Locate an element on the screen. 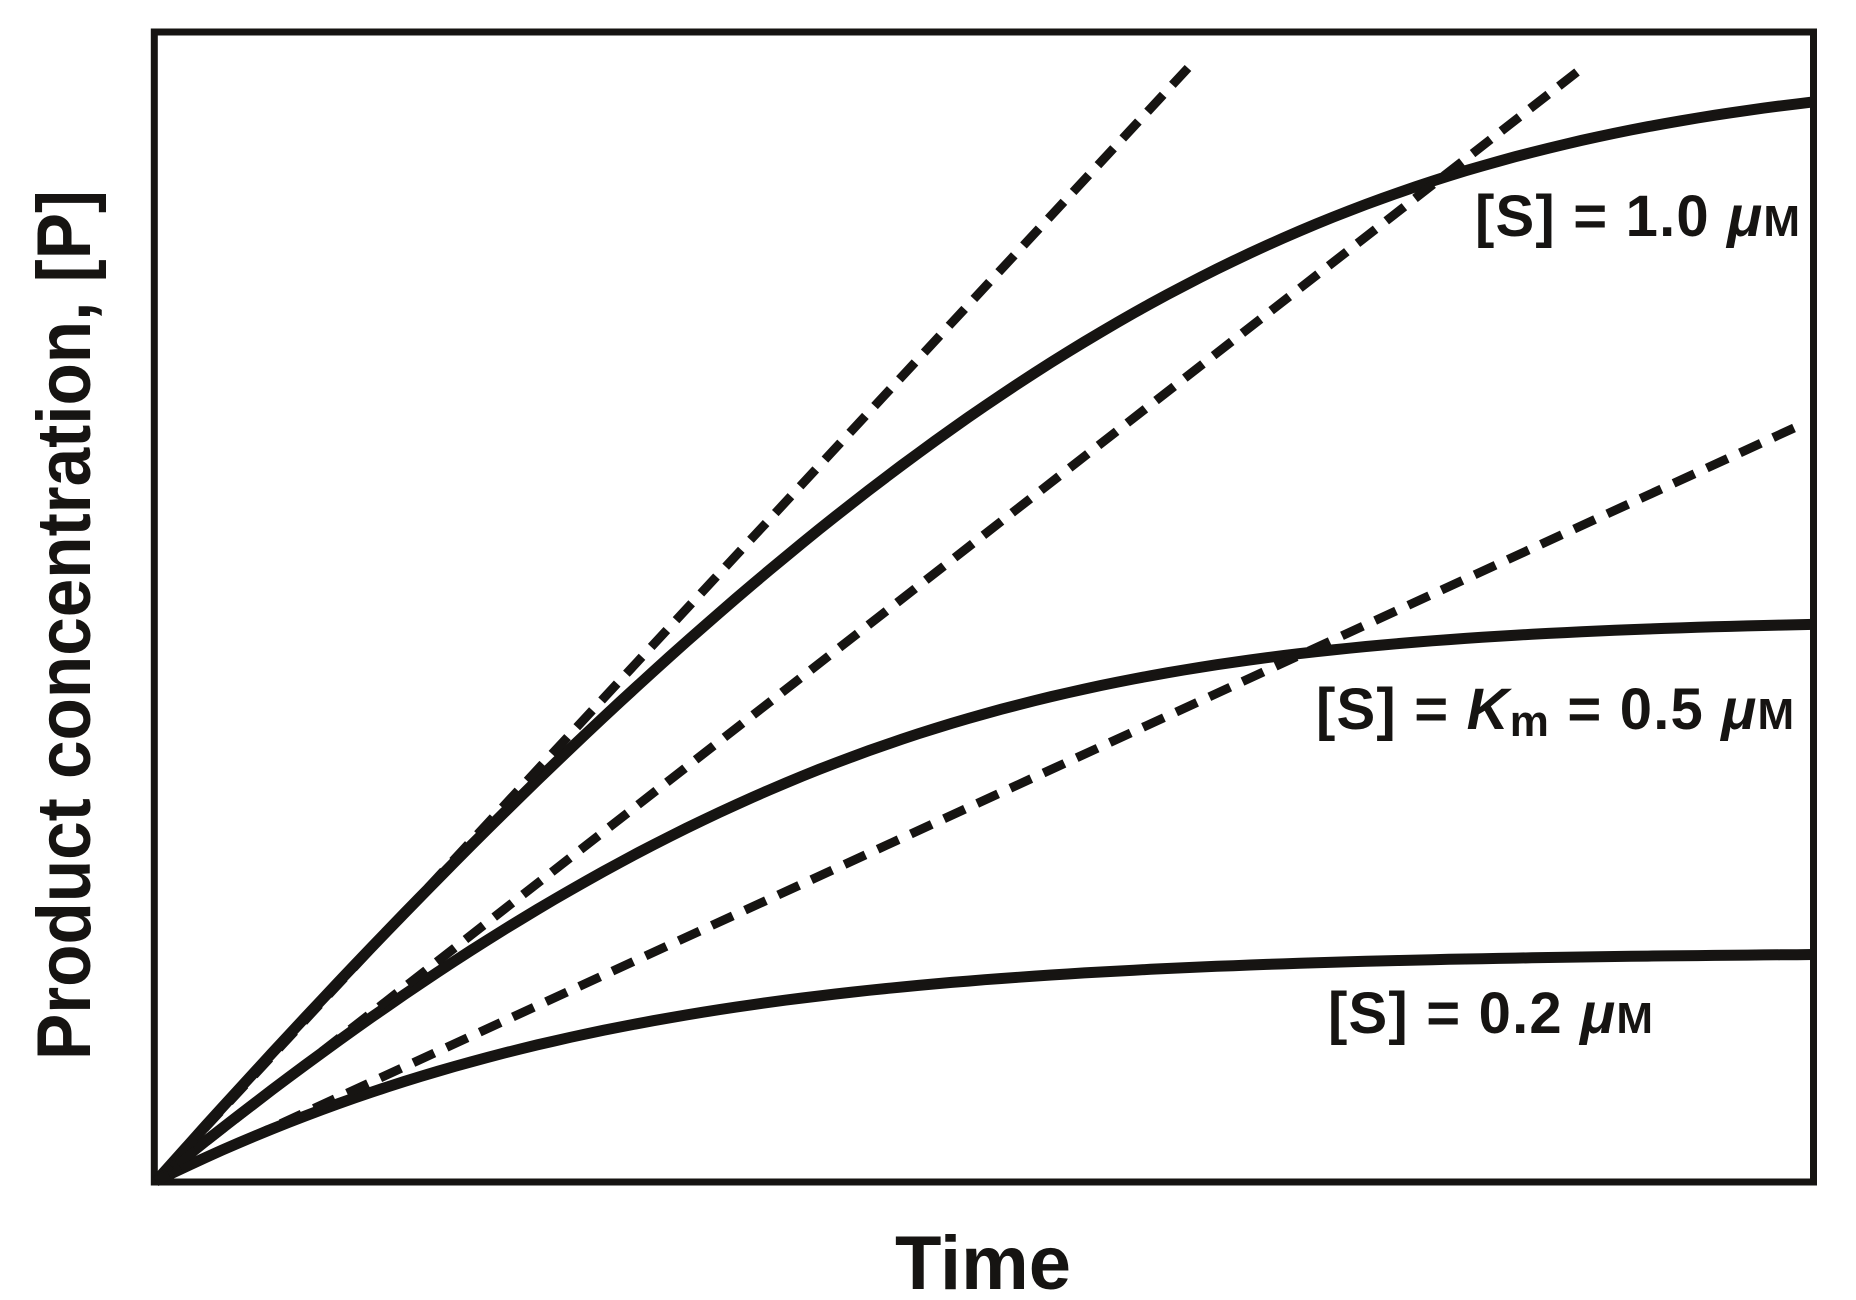  svg-text: [S] = Km = 0.5 μM is located at coordinates (1555, 711).